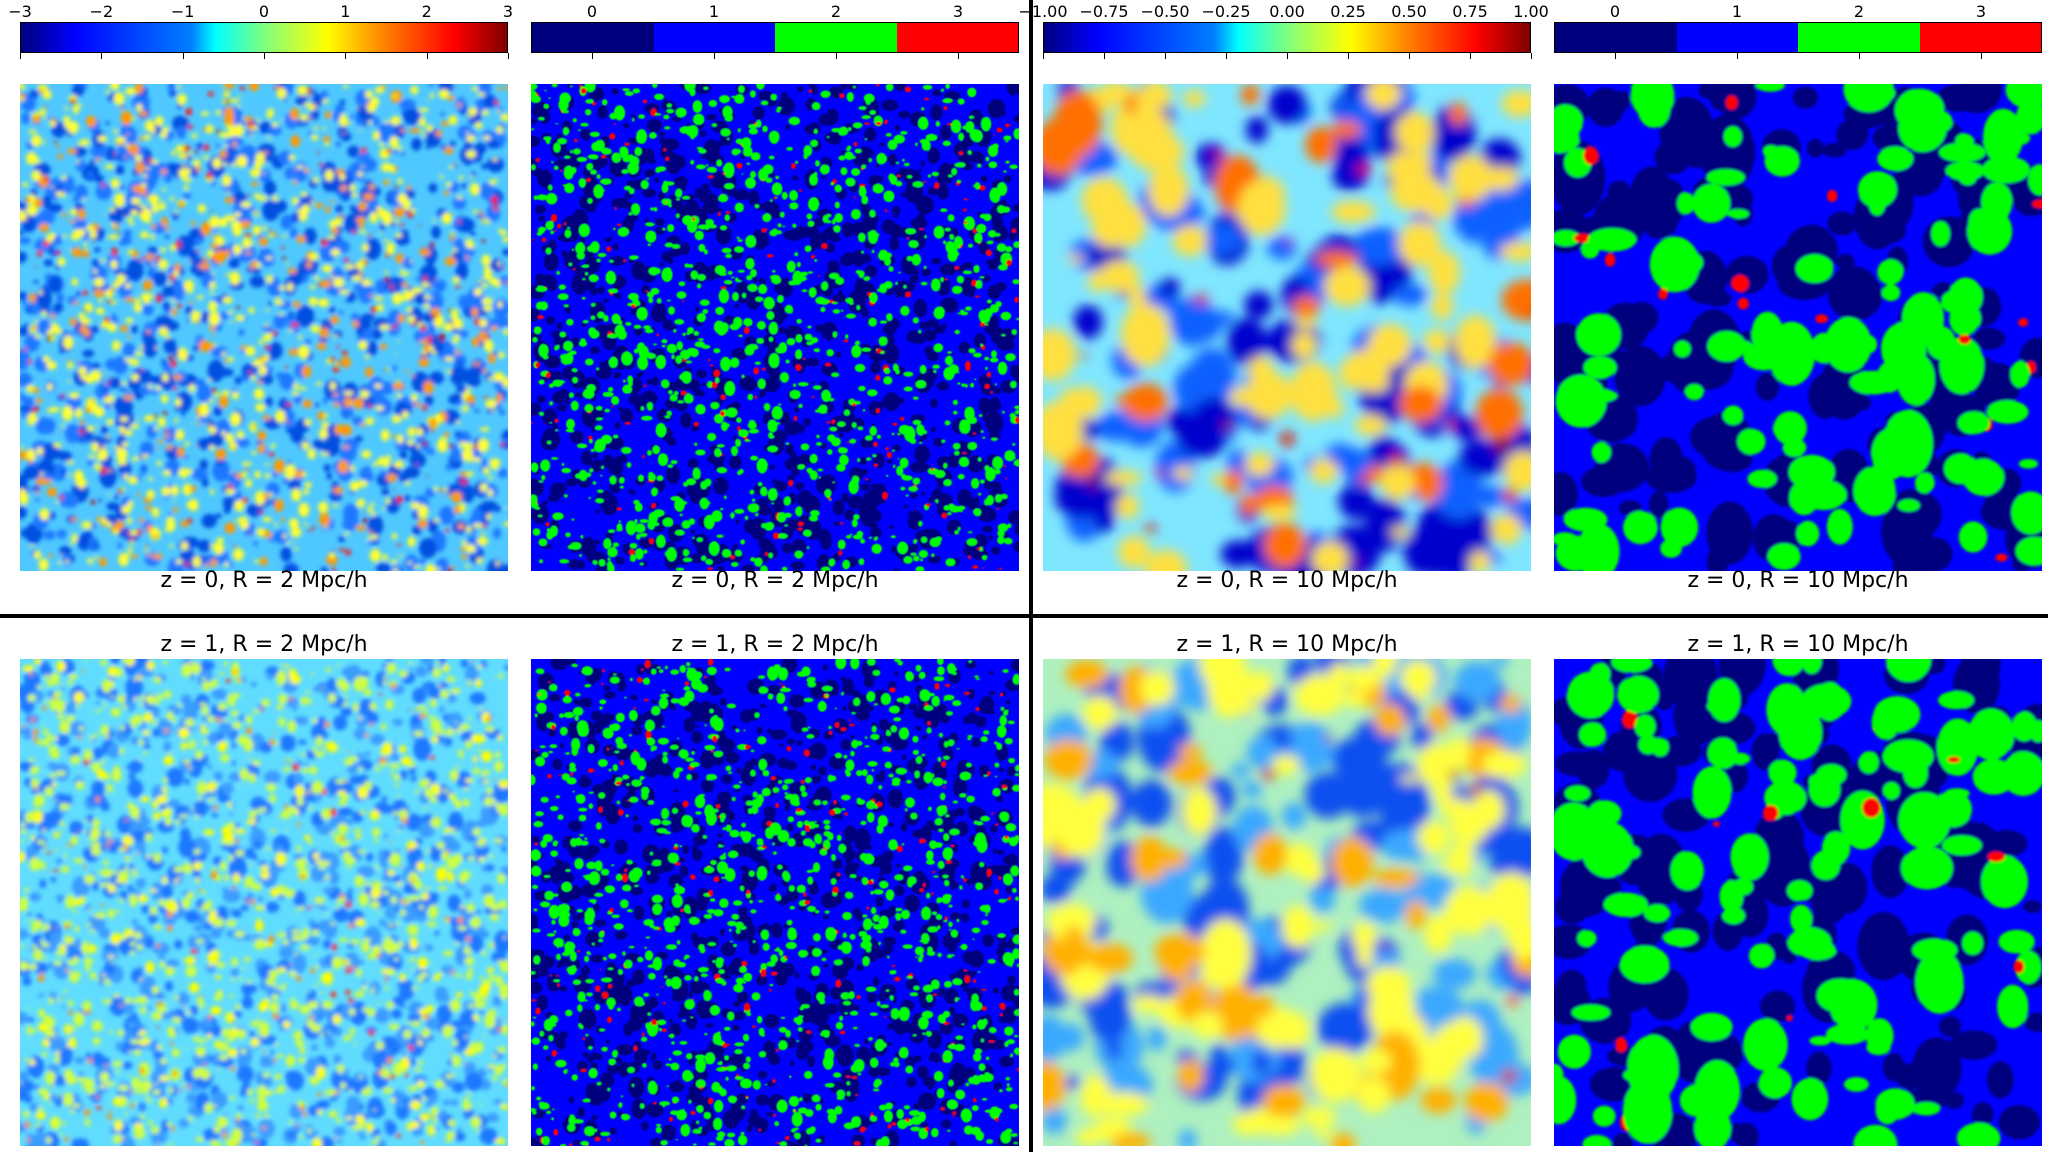 The image size is (2048, 1152). I want to click on colorbar-tick-label: 0.25, so click(1348, 11).